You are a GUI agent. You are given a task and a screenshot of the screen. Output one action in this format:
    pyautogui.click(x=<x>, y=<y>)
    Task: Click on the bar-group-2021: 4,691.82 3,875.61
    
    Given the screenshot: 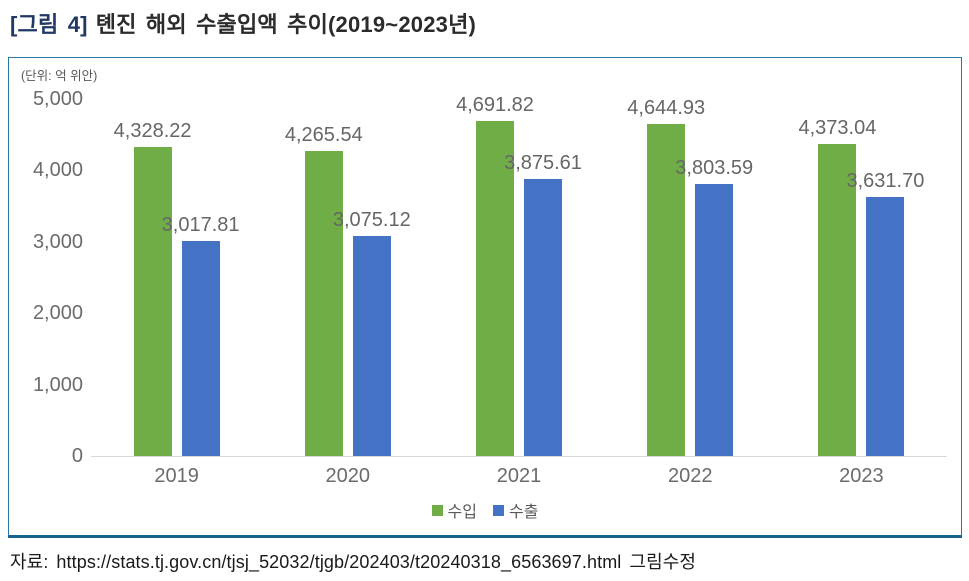 What is the action you would take?
    pyautogui.click(x=518, y=275)
    